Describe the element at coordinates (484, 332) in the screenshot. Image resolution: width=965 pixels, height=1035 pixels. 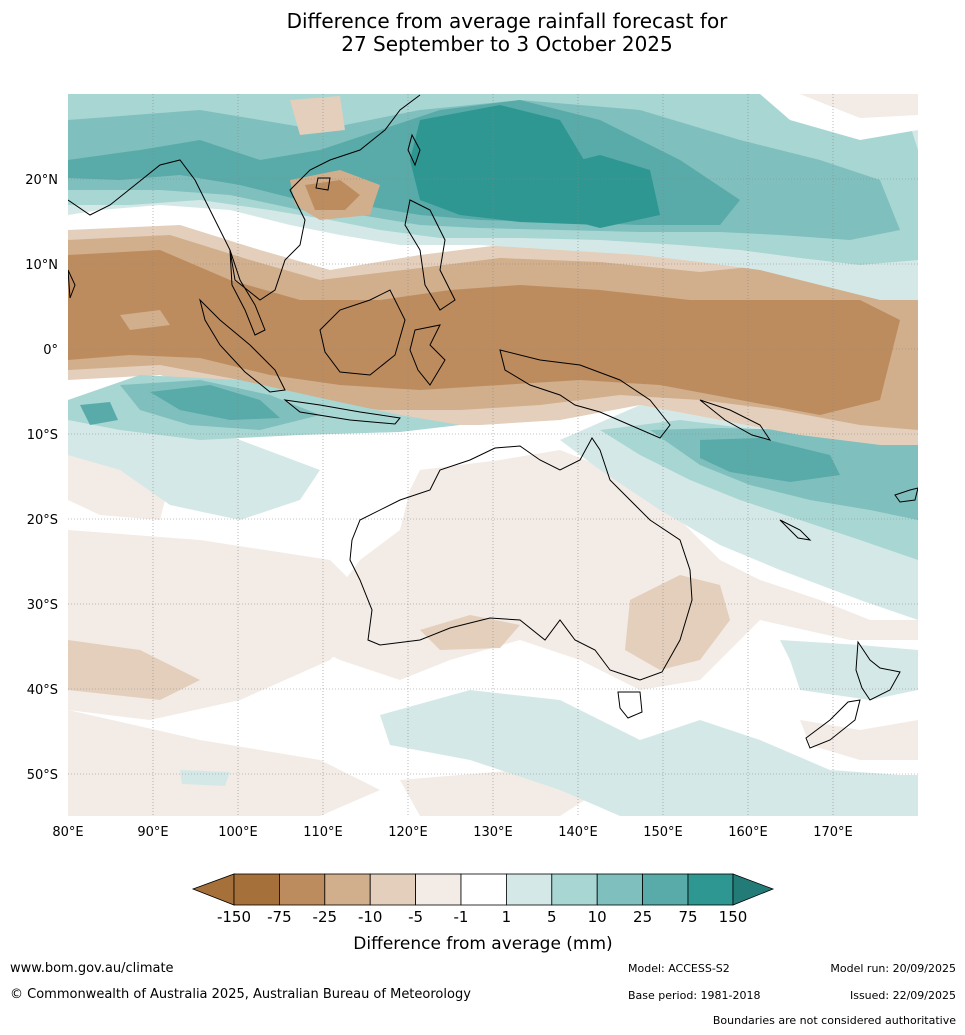
I see `equatorial-dry-deep` at that location.